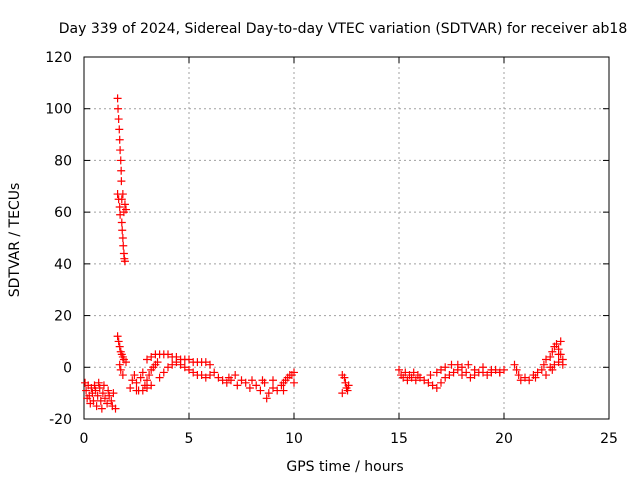  What do you see at coordinates (189, 439) in the screenshot?
I see `x-tick-label: 5` at bounding box center [189, 439].